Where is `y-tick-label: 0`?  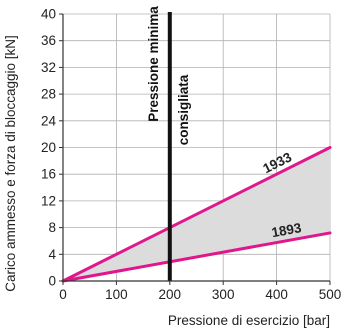 y-tick-label: 0 is located at coordinates (52, 281).